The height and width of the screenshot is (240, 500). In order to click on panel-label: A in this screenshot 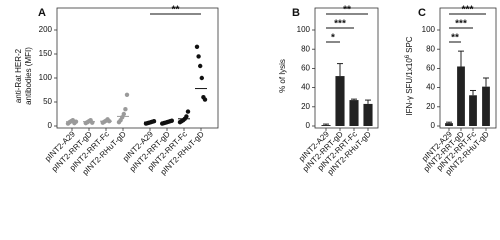, I will do `click(42, 13)`.